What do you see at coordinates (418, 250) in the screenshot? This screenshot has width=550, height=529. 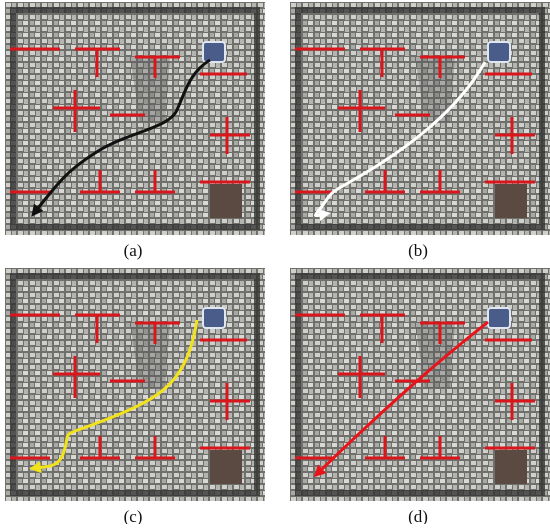 I see `panel-label: (b)` at bounding box center [418, 250].